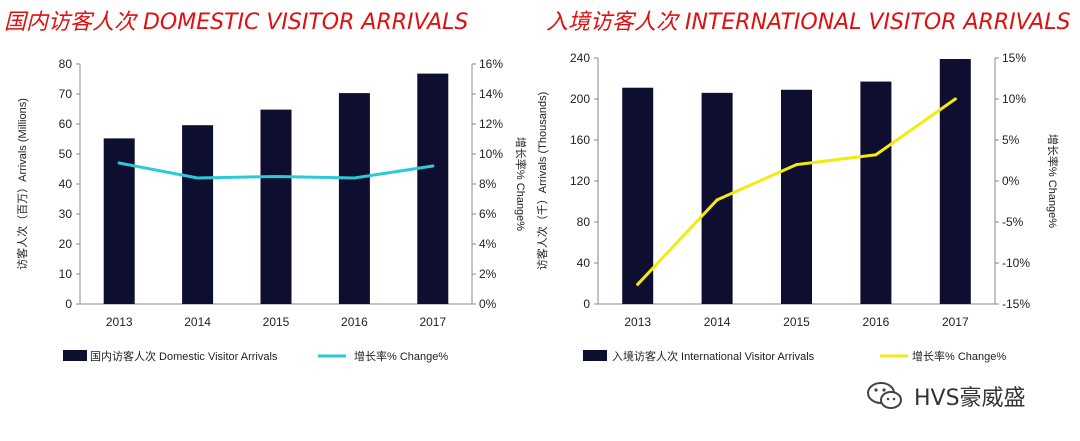 The height and width of the screenshot is (441, 1080). Describe the element at coordinates (970, 398) in the screenshot. I see `watermark-text: HVS豪威盛` at that location.